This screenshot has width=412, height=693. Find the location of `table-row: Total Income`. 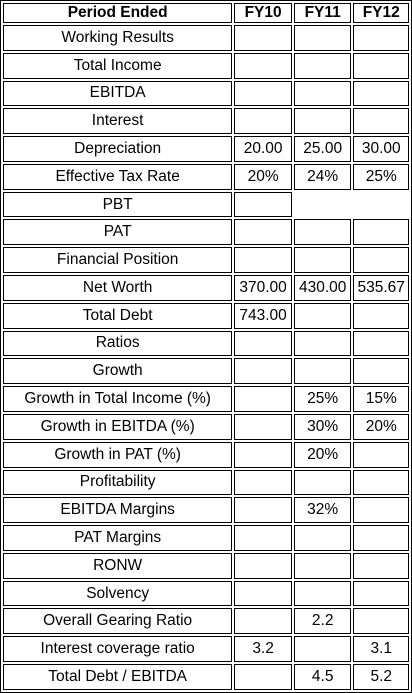

table-row: Total Income is located at coordinates (206, 65).